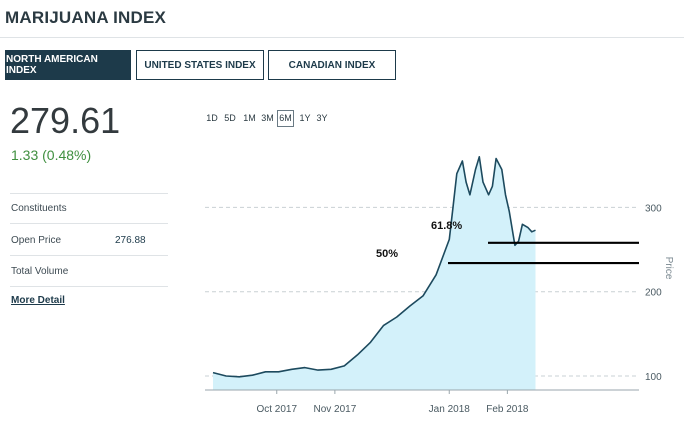 The image size is (684, 431). I want to click on y-tick-label: 100, so click(653, 377).